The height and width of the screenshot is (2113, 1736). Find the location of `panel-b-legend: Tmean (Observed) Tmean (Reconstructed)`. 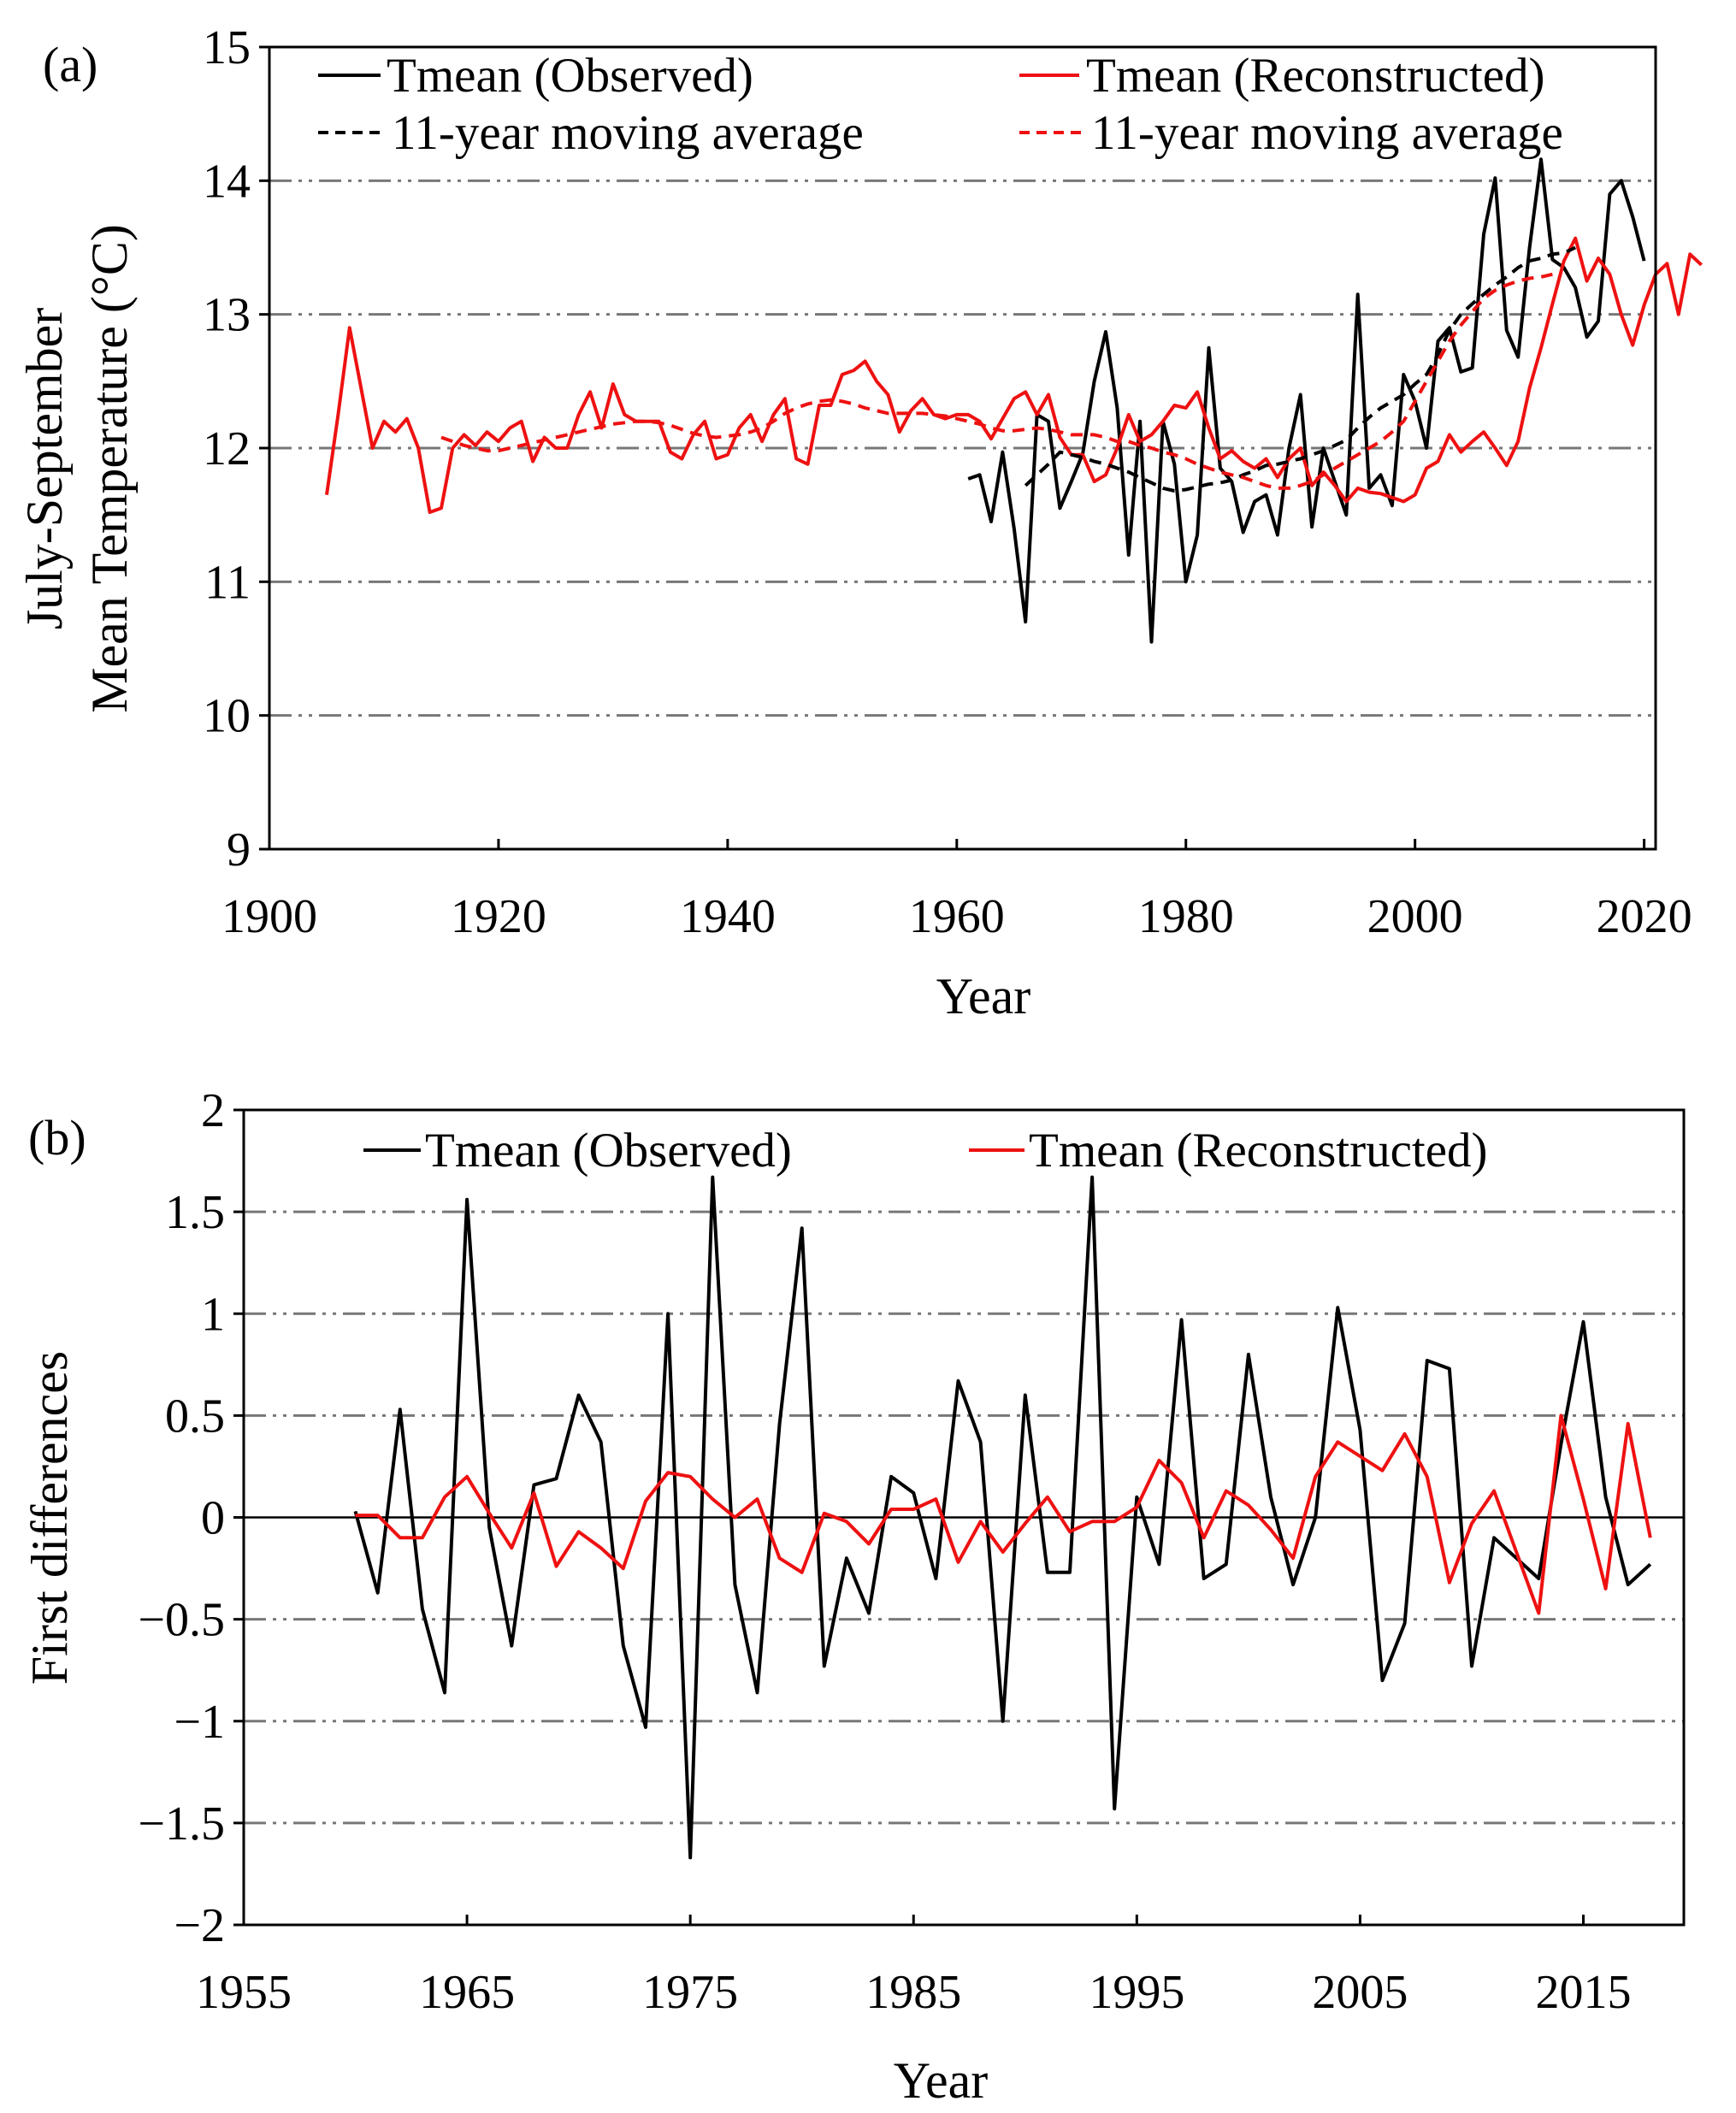

panel-b-legend: Tmean (Observed) Tmean (Reconstructed) is located at coordinates (926, 1150).